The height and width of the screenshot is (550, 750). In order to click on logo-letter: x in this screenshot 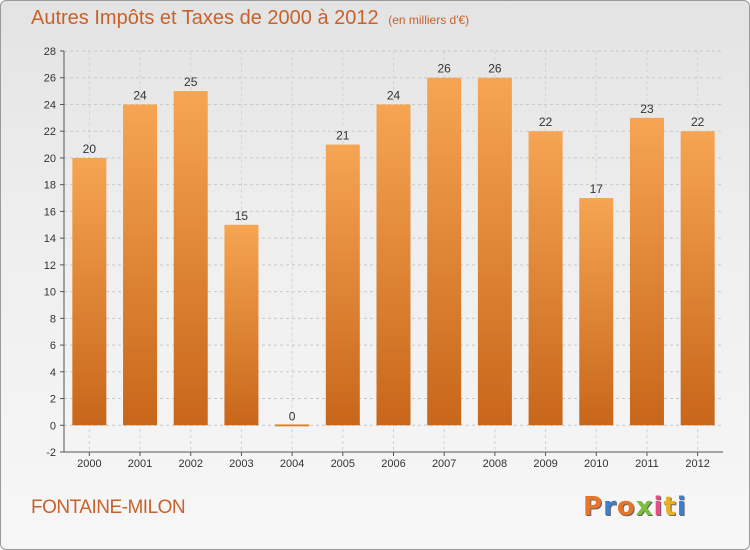, I will do `click(644, 507)`.